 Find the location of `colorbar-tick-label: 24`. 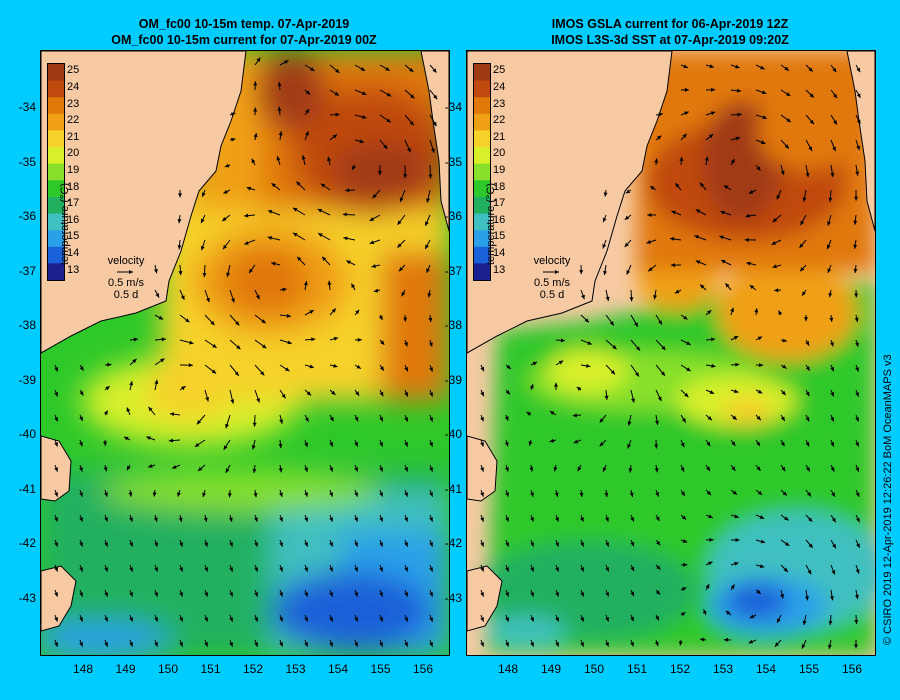

colorbar-tick-label: 24 is located at coordinates (73, 86).